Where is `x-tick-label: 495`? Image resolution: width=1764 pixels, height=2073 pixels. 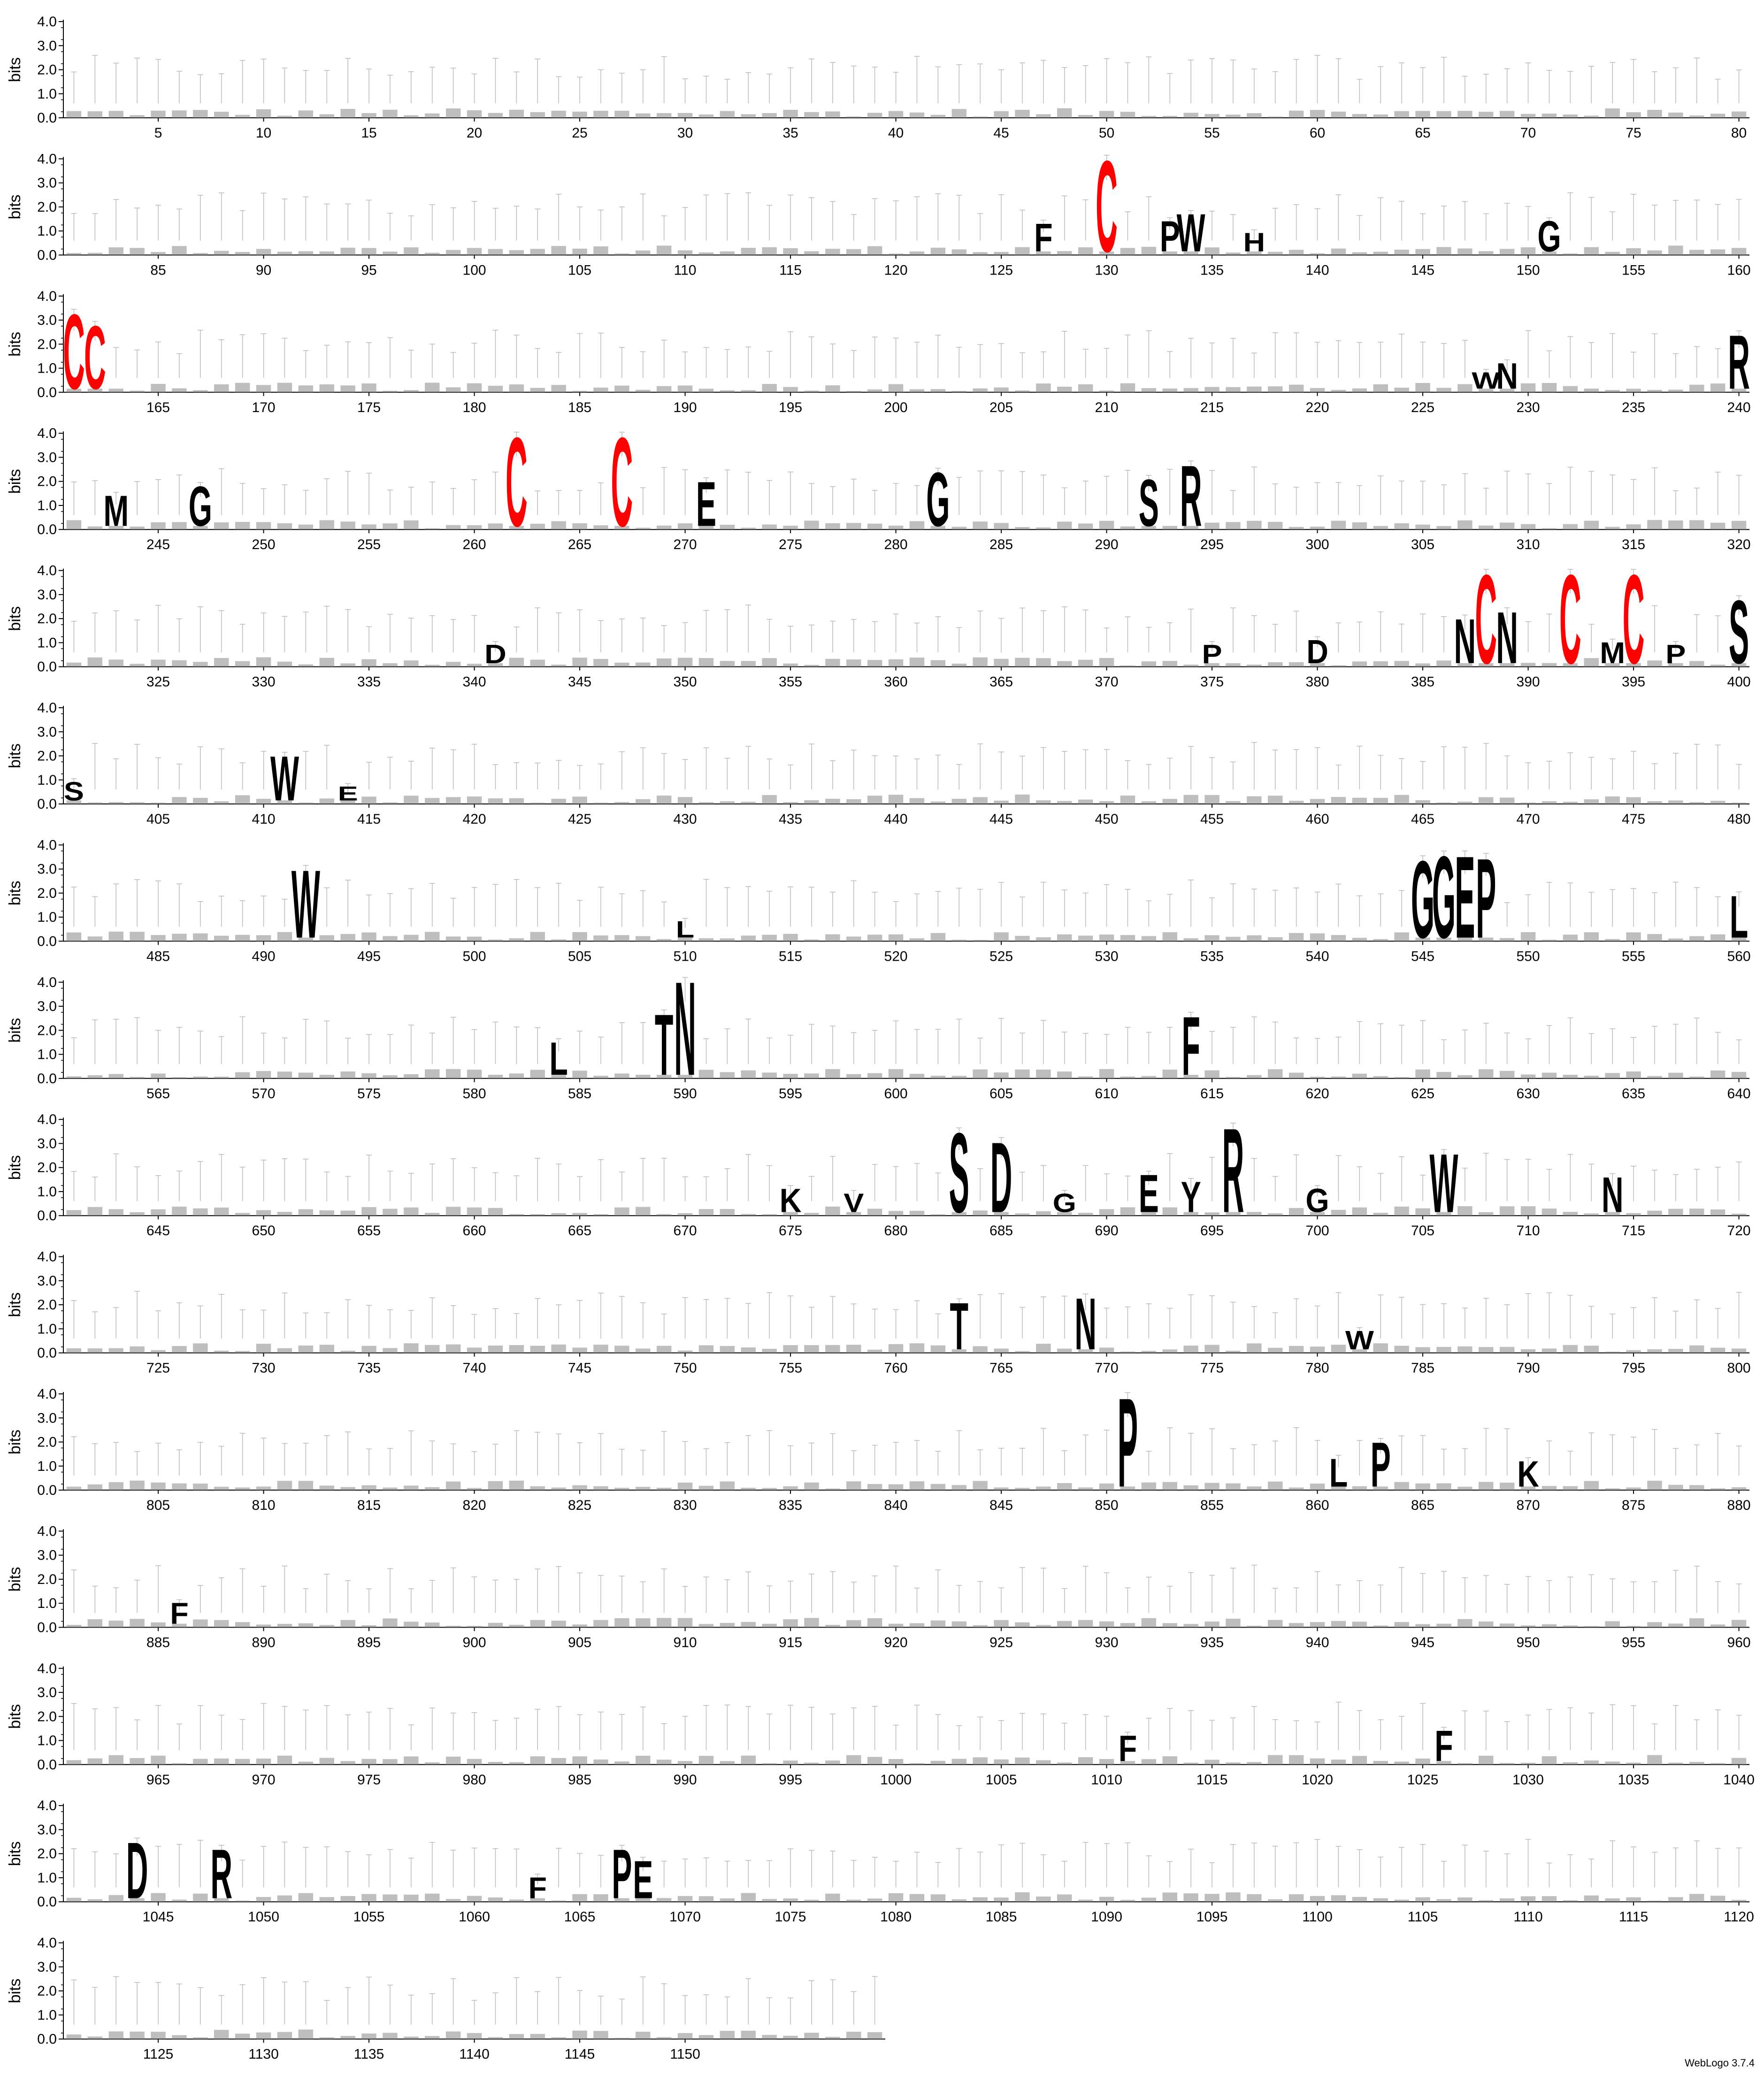
x-tick-label: 495 is located at coordinates (369, 956).